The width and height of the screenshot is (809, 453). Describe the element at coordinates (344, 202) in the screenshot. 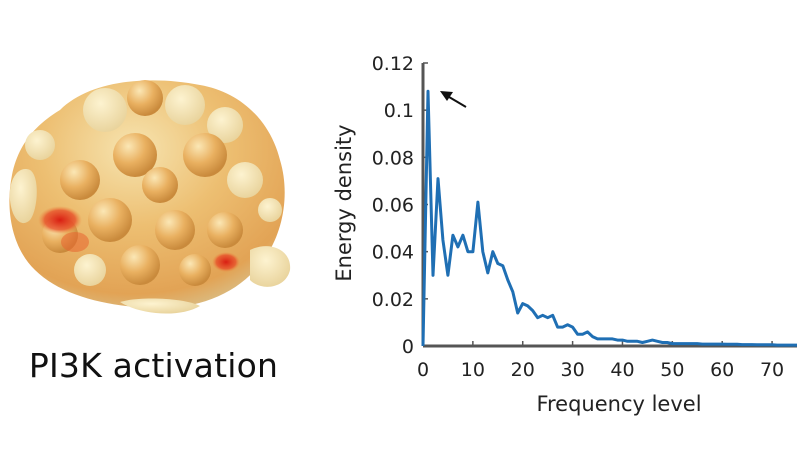

I see `y-axis-title: Energy density` at that location.